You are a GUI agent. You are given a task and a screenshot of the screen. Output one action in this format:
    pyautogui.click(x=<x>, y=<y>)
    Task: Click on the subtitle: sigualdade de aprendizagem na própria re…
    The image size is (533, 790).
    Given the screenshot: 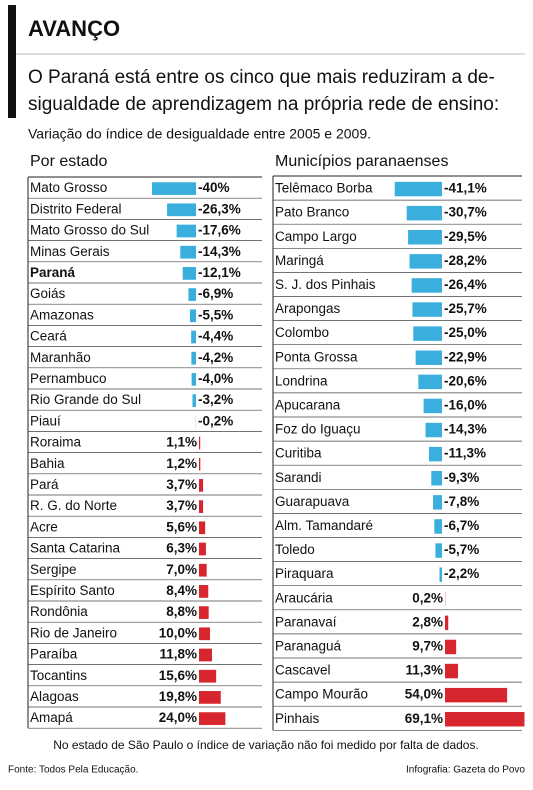 What is the action you would take?
    pyautogui.click(x=263, y=104)
    